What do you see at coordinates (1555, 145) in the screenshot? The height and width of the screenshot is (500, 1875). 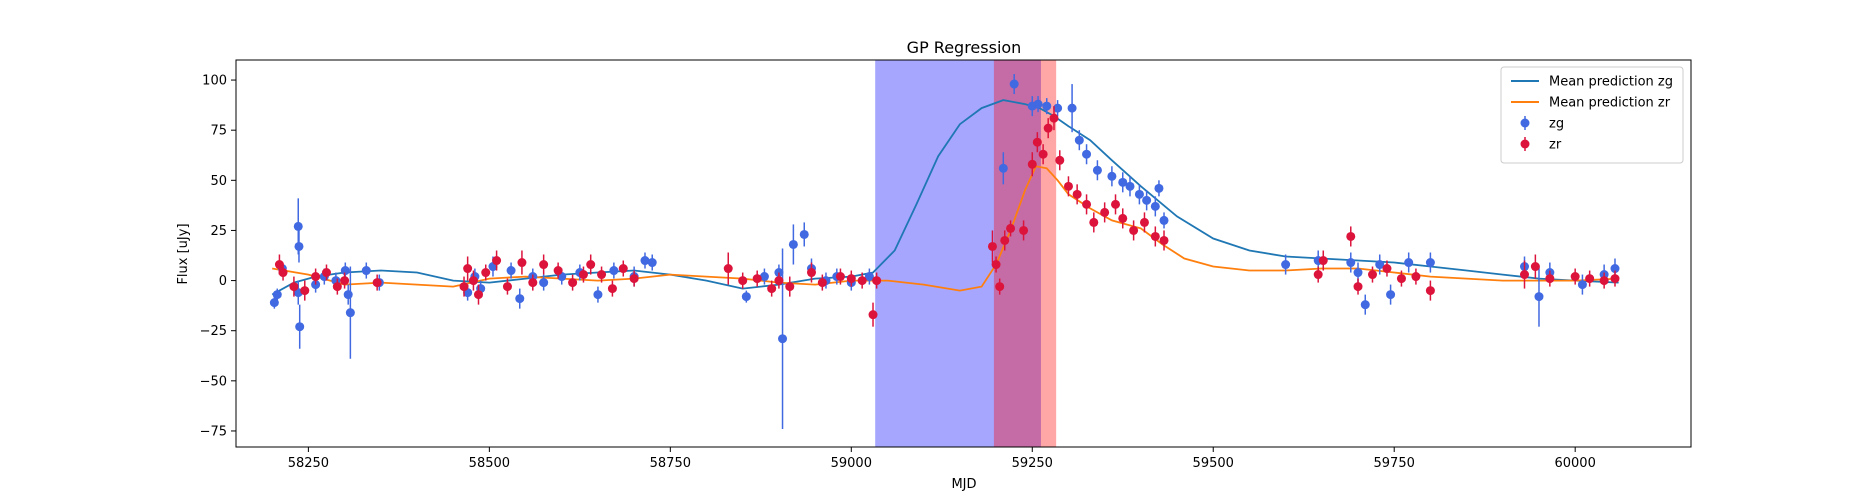 I see `legend-entry-label: zr` at bounding box center [1555, 145].